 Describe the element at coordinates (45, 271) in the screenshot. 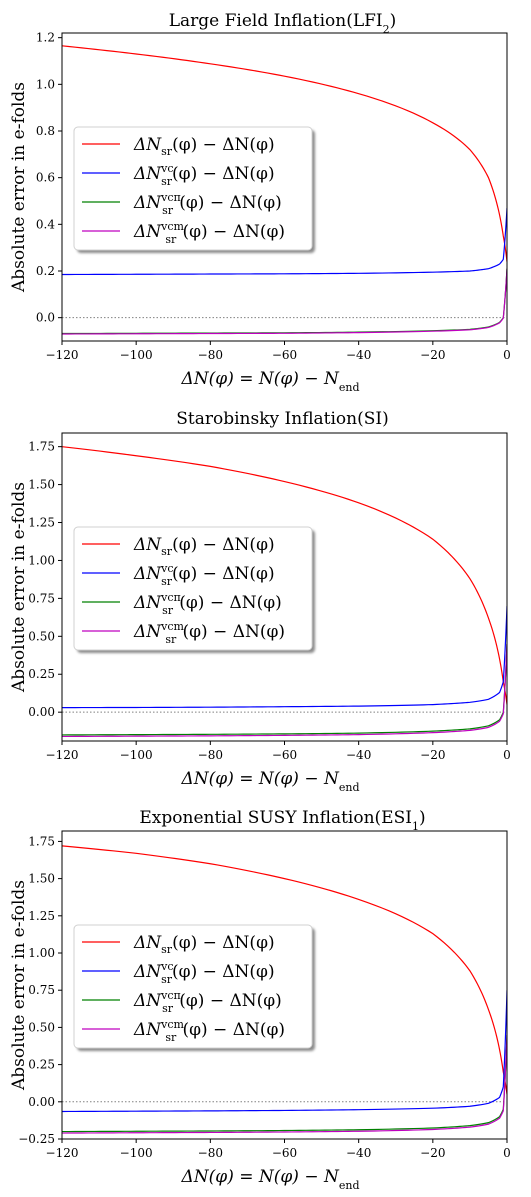

I see `y-tick-label: 0.2` at that location.